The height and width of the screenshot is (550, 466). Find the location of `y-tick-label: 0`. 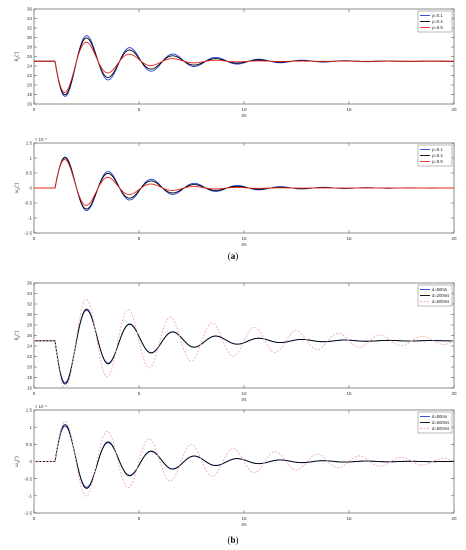

y-tick-label: 0 is located at coordinates (30, 188).